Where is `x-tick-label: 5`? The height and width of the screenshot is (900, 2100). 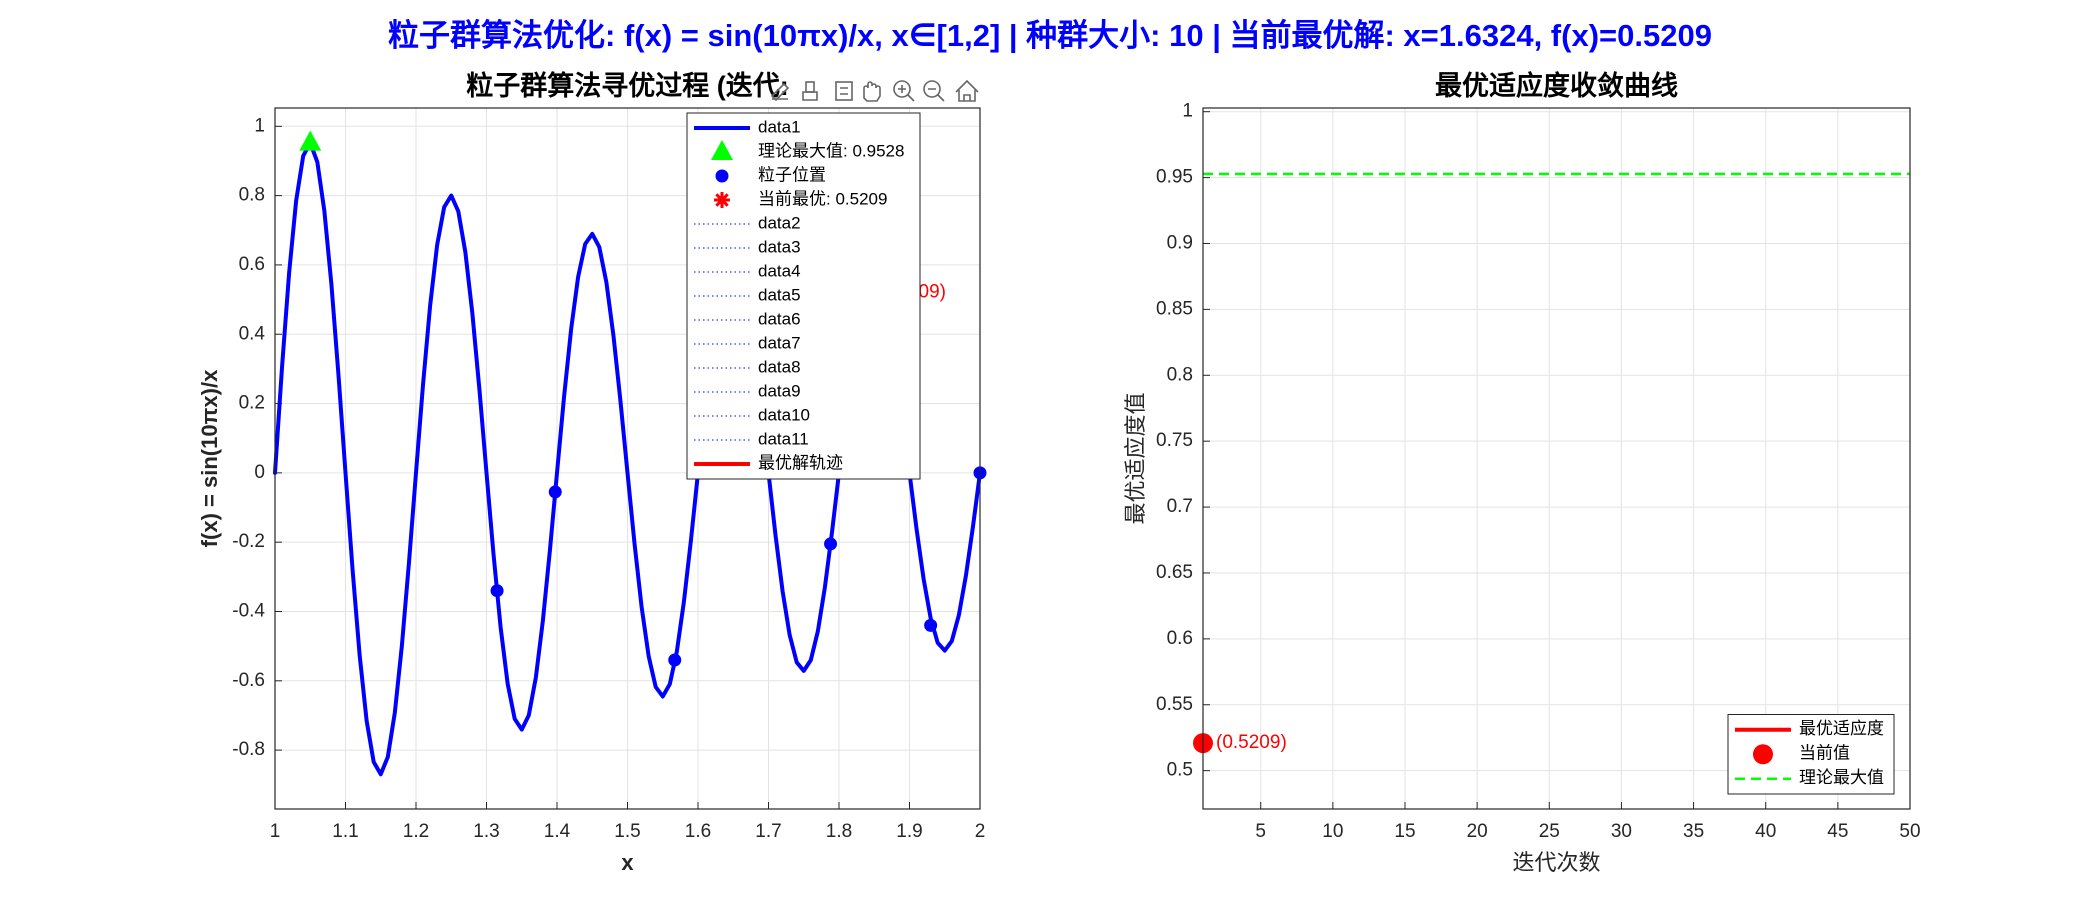 x-tick-label: 5 is located at coordinates (1260, 831).